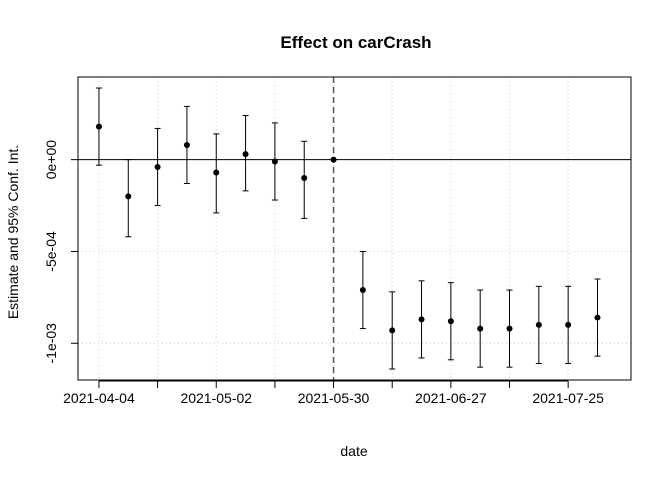 The image size is (672, 480). Describe the element at coordinates (51, 160) in the screenshot. I see `y-tick-label: 0e+00` at that location.